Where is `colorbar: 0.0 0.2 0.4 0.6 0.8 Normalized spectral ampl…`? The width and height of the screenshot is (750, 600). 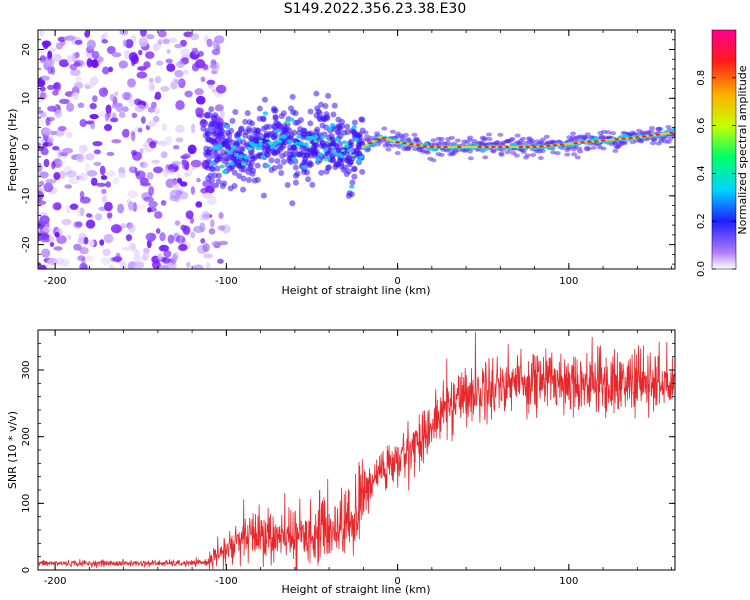
colorbar: 0.0 0.2 0.4 0.6 0.8 Normalized spectral ampl… is located at coordinates (722, 153).